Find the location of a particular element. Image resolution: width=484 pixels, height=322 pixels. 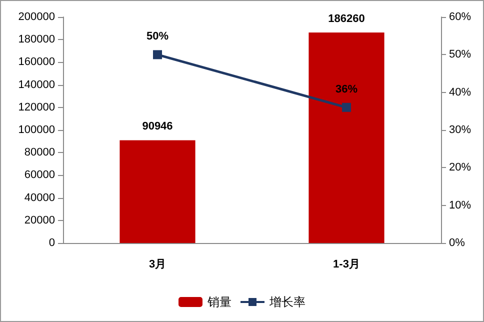

y-tick-label: 60000 is located at coordinates (39, 175).